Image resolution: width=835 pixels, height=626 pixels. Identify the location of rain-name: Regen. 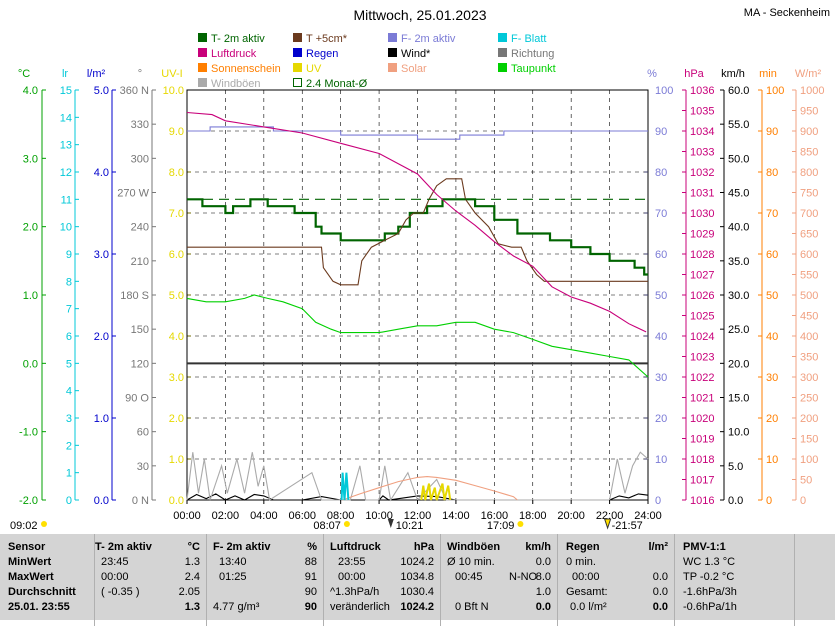
(583, 547).